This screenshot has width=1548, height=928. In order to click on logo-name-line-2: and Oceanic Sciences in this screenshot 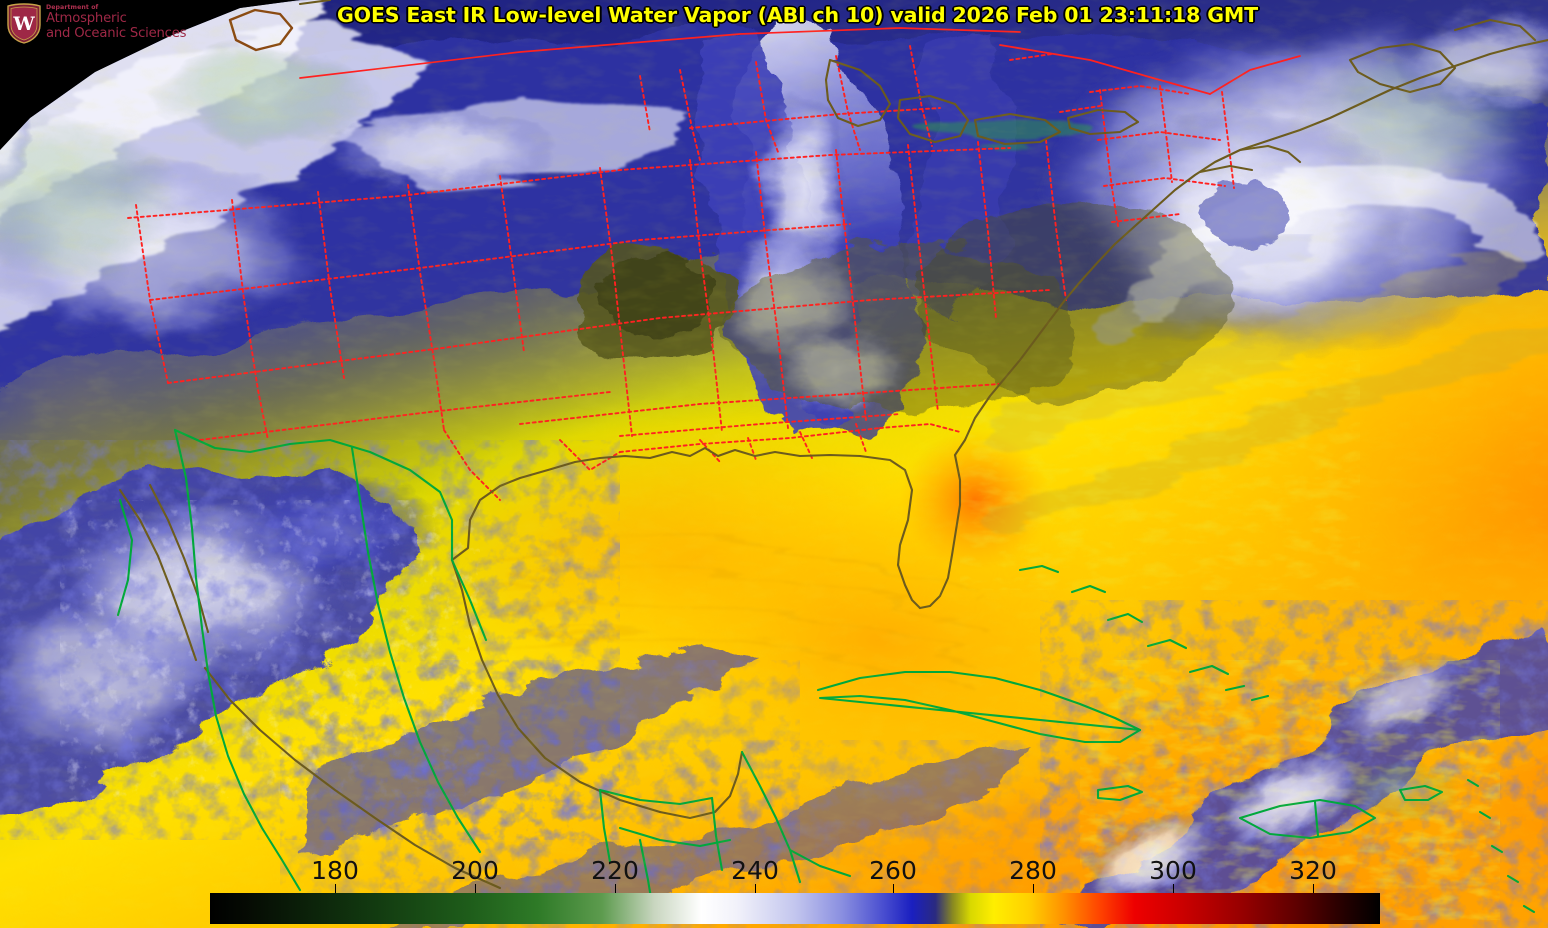, I will do `click(116, 33)`.